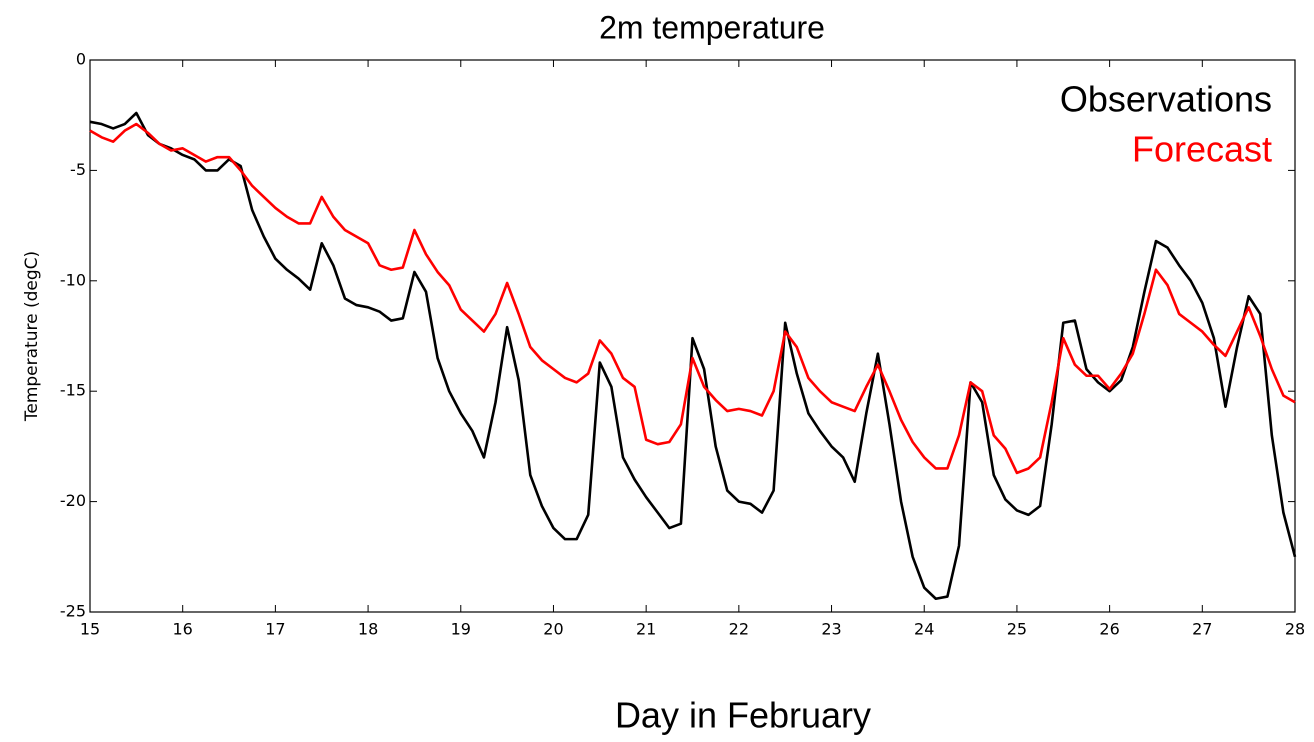 The width and height of the screenshot is (1314, 742). I want to click on x-tick-label: 19, so click(461, 629).